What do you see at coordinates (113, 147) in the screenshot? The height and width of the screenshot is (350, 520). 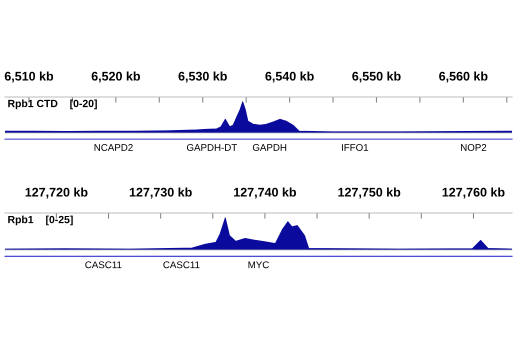 I see `text: NCAPD2` at bounding box center [113, 147].